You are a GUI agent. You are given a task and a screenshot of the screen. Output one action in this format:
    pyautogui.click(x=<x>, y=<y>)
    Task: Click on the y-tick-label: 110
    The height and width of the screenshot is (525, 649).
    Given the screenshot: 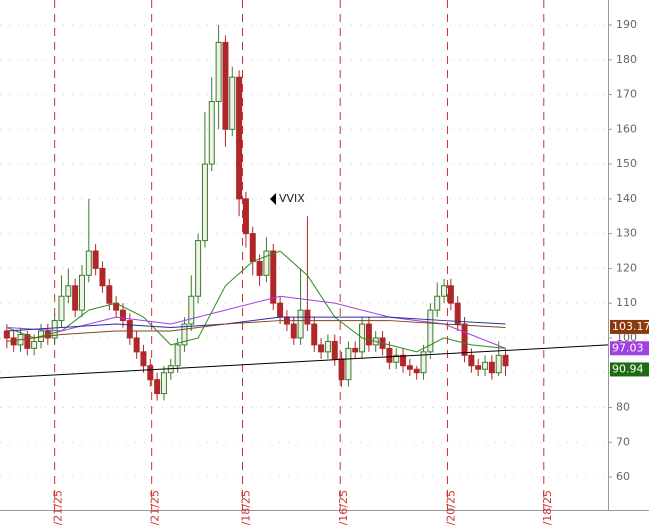 What is the action you would take?
    pyautogui.click(x=626, y=302)
    